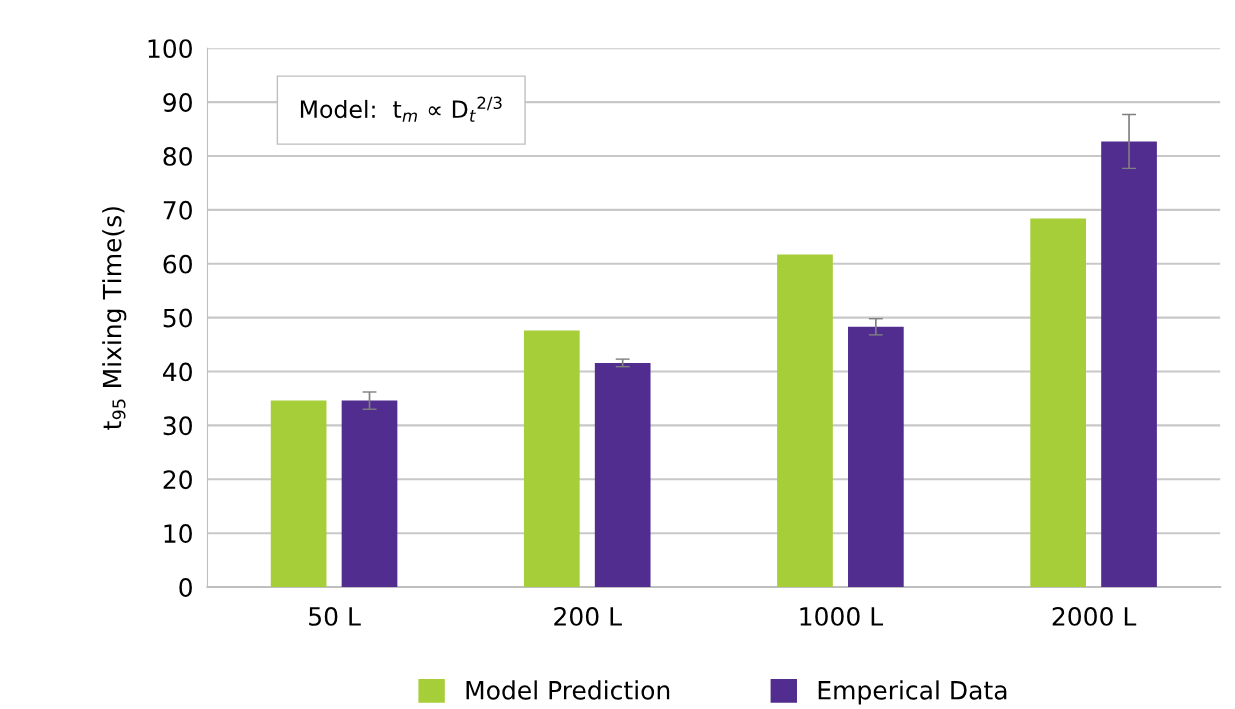 The image size is (1235, 709). What do you see at coordinates (912, 692) in the screenshot?
I see `legend-label: Emperical Data` at bounding box center [912, 692].